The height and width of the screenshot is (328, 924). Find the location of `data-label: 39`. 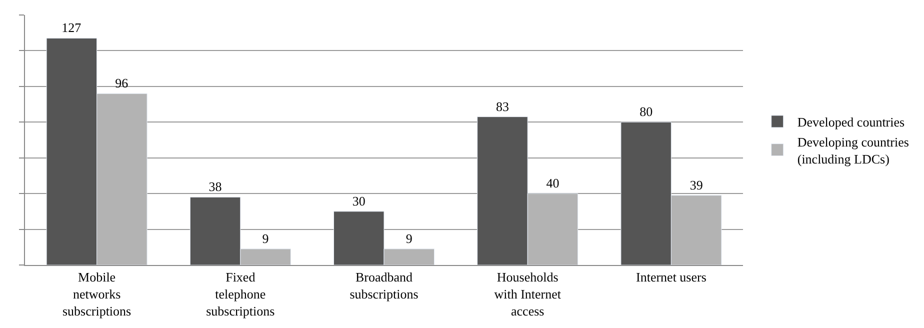

data-label: 39 is located at coordinates (696, 184).